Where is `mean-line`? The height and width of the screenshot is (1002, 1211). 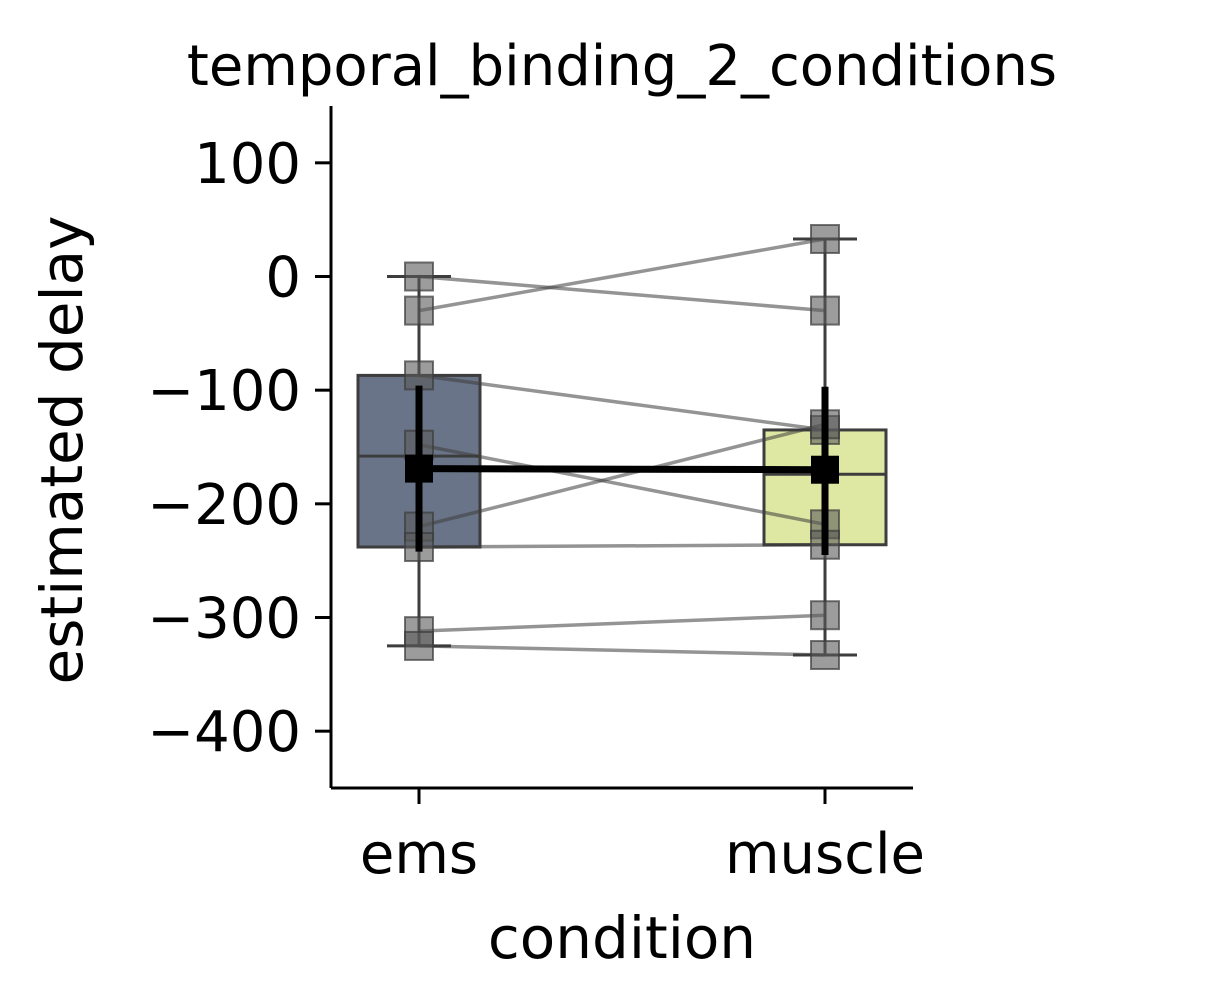
mean-line is located at coordinates (622, 469).